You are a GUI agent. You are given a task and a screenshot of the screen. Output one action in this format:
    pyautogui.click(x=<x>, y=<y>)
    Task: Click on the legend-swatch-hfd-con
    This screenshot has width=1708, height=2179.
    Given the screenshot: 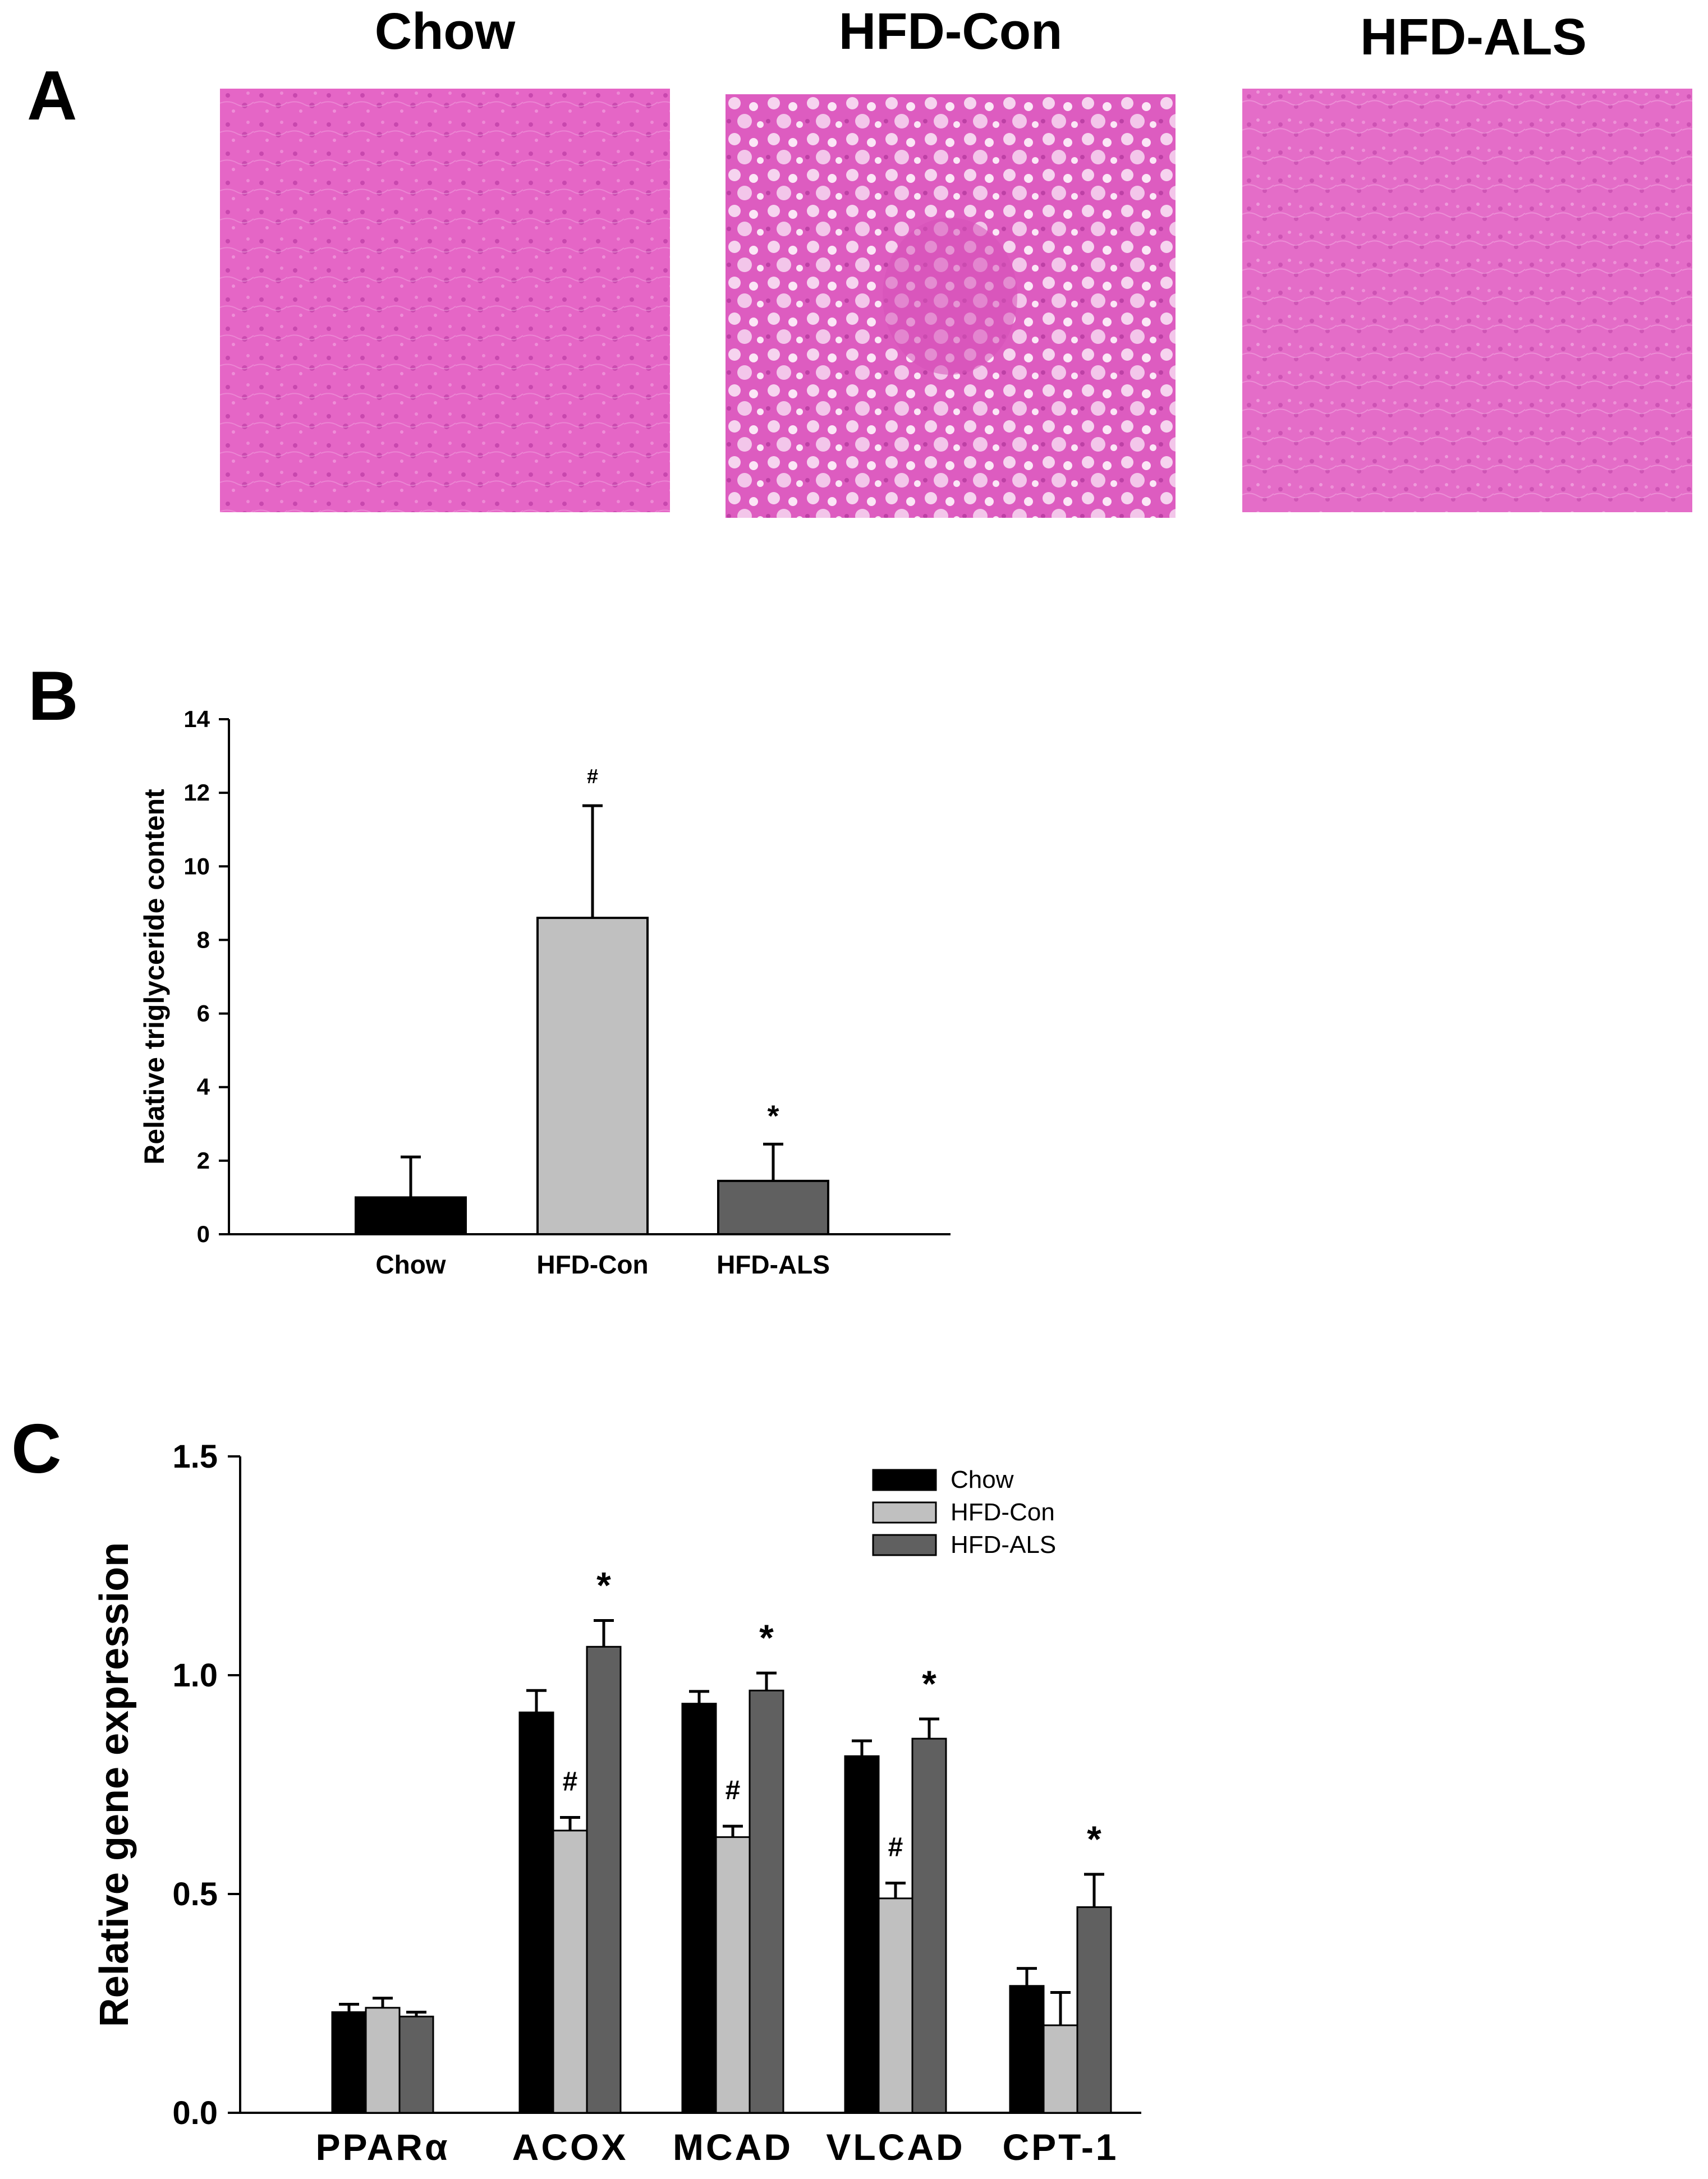 What is the action you would take?
    pyautogui.click(x=905, y=1513)
    